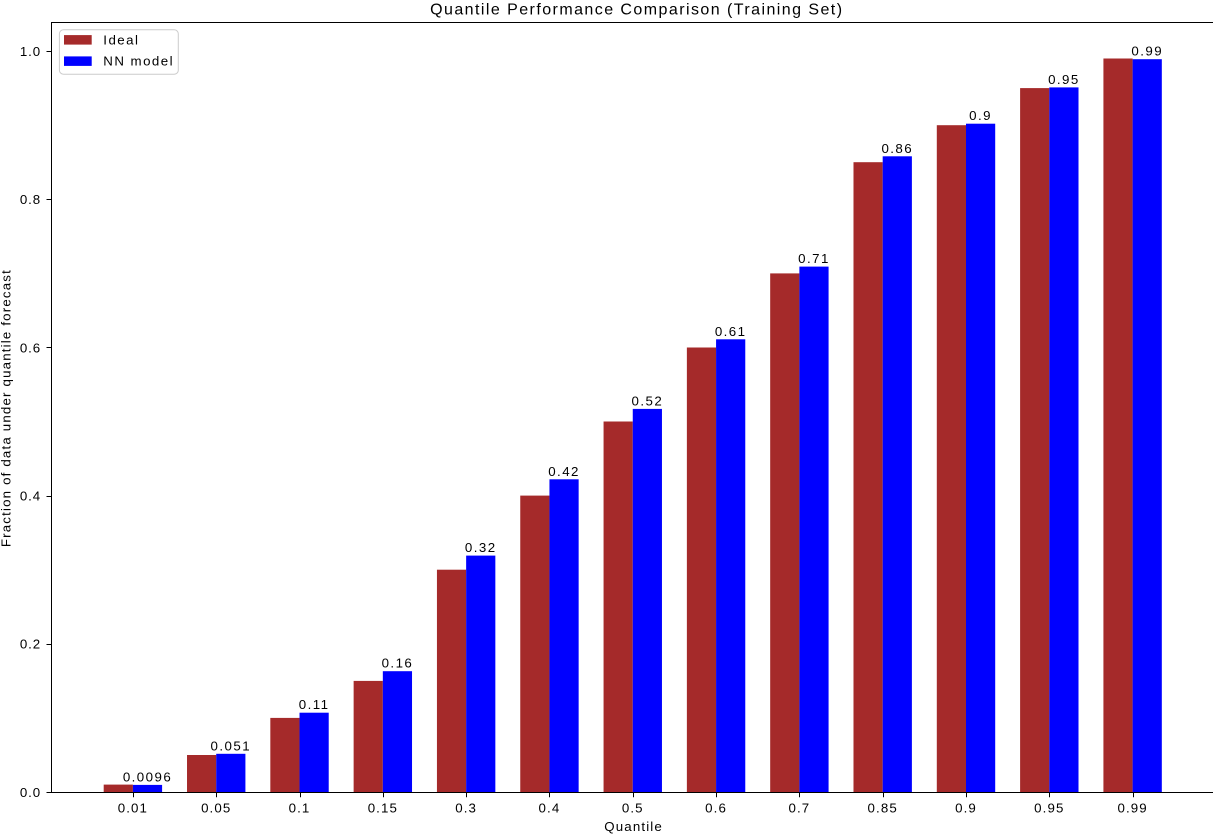  Describe the element at coordinates (466, 808) in the screenshot. I see `svg-text: 0.3` at that location.